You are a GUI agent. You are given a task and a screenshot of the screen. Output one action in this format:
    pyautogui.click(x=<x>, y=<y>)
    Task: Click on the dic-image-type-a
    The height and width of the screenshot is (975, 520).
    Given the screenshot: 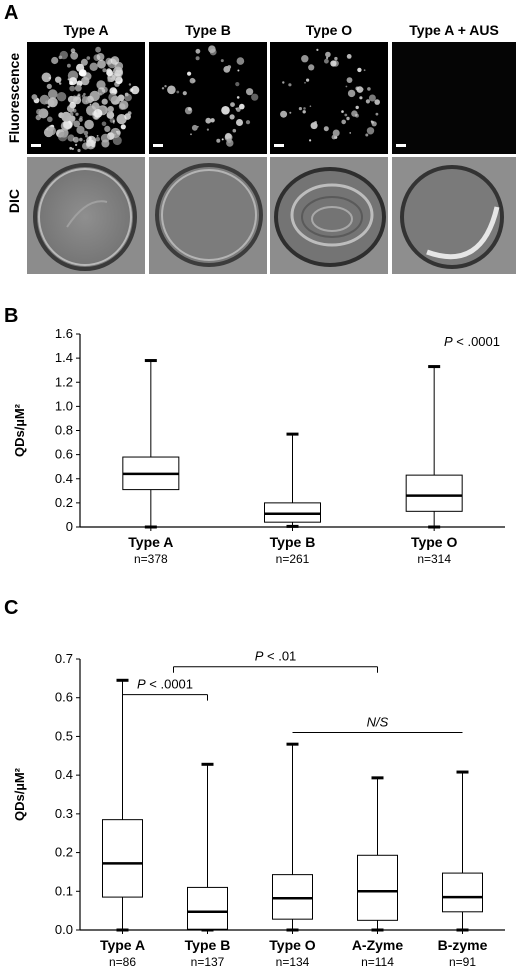 What is the action you would take?
    pyautogui.click(x=86, y=215)
    